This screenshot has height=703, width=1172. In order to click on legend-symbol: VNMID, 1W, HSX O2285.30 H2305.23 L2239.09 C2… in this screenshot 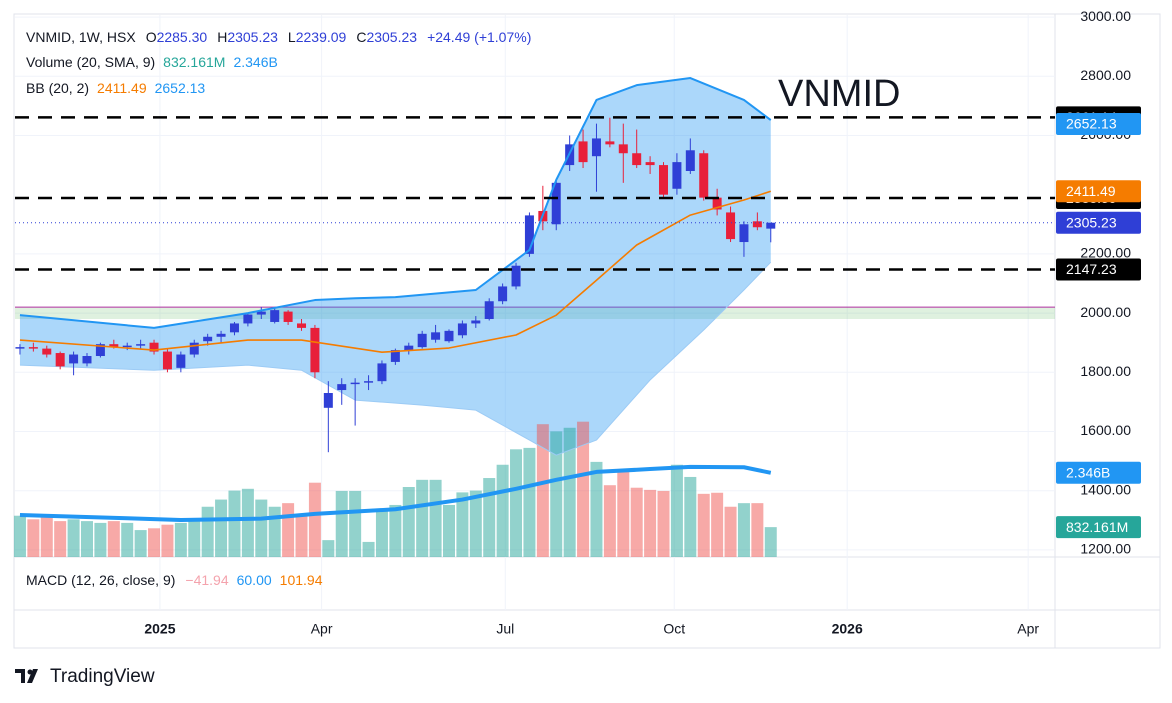, I will do `click(278, 37)`.